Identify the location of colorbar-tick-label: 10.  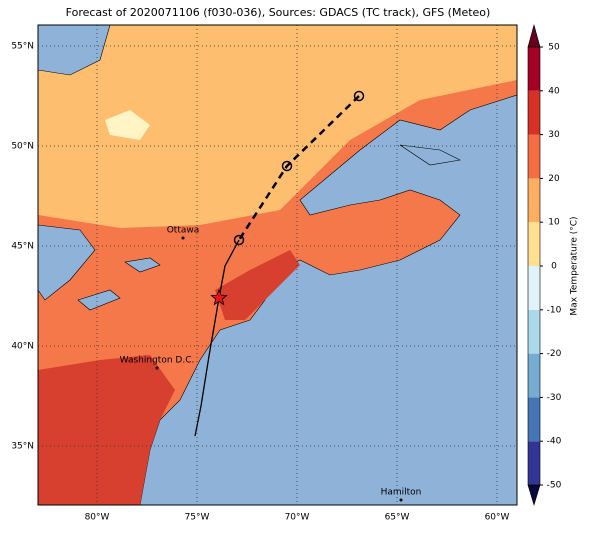
(554, 223).